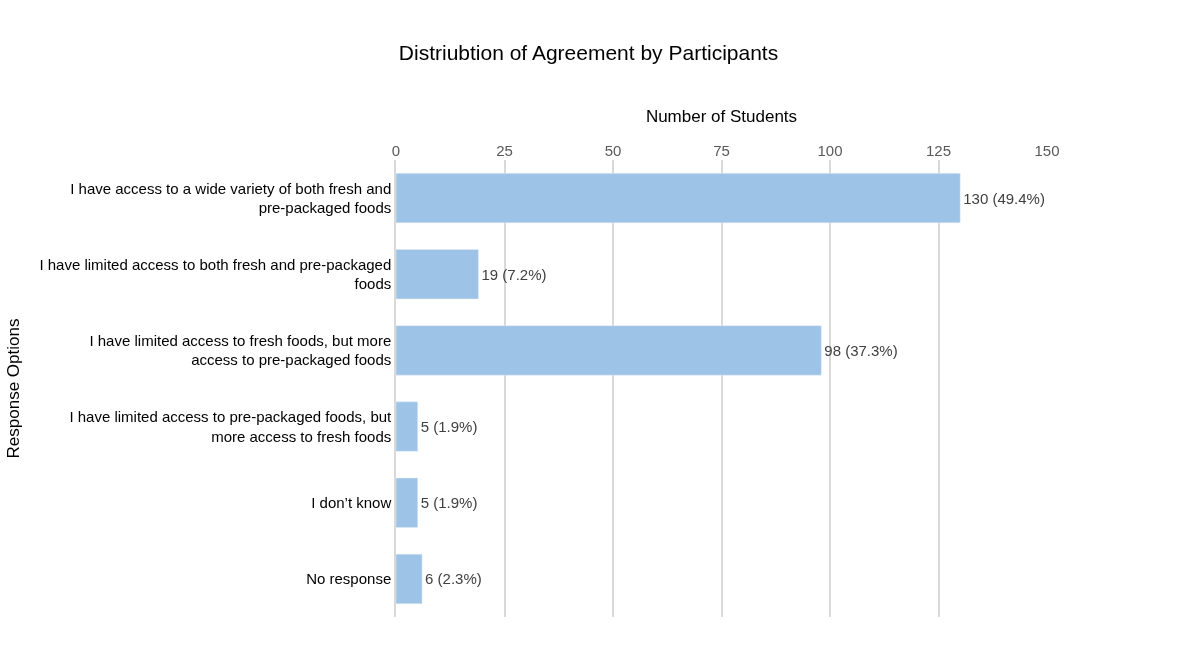 This screenshot has width=1177, height=647. I want to click on y-tick-label: No response, so click(349, 579).